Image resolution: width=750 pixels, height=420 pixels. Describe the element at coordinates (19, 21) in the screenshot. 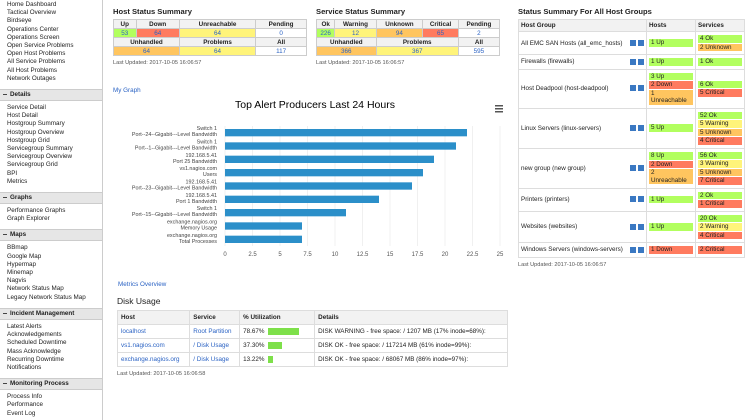

I see `nav-link: Birdseye` at that location.